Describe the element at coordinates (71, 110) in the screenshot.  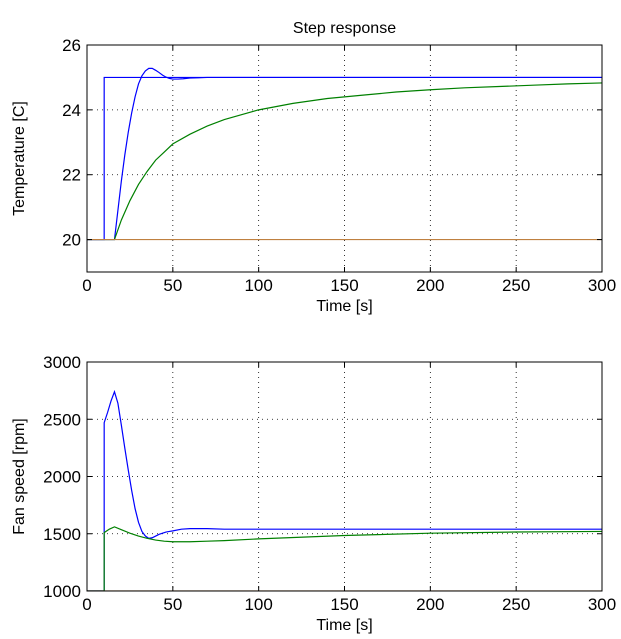
I see `y-tick-label: 24` at that location.